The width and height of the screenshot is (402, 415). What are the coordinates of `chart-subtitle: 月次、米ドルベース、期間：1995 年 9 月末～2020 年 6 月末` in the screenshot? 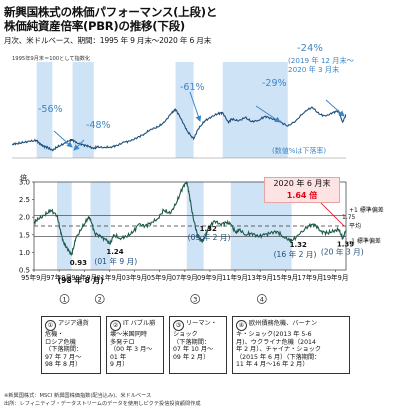 It's located at (108, 40).